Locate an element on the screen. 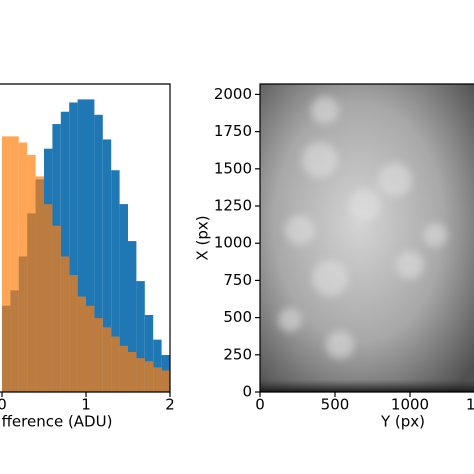 The image size is (474, 474). y-tick-label: 750 is located at coordinates (237, 280).